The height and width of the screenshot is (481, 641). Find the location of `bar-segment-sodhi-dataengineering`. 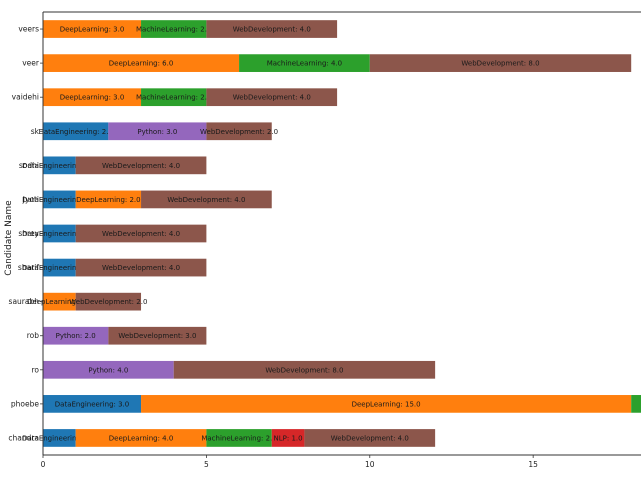

bar-segment-sodhi-dataengineering is located at coordinates (59, 165).